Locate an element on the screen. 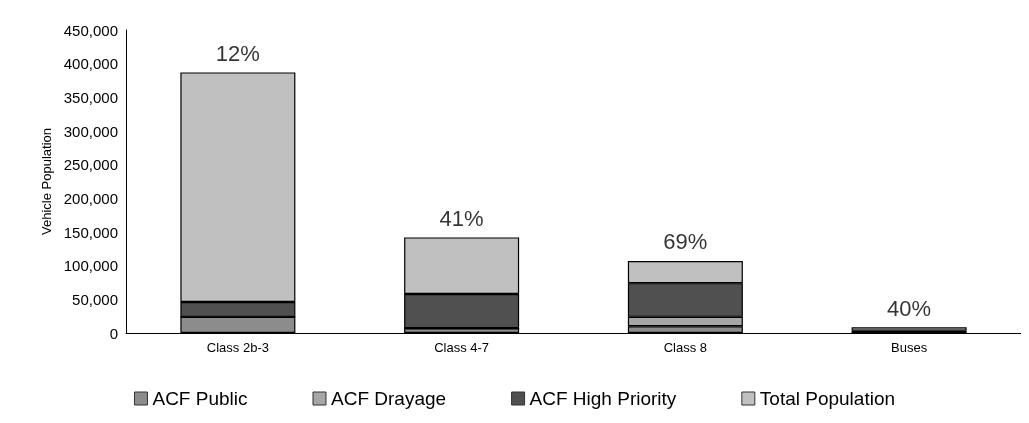  annotation: 40% is located at coordinates (909, 308).